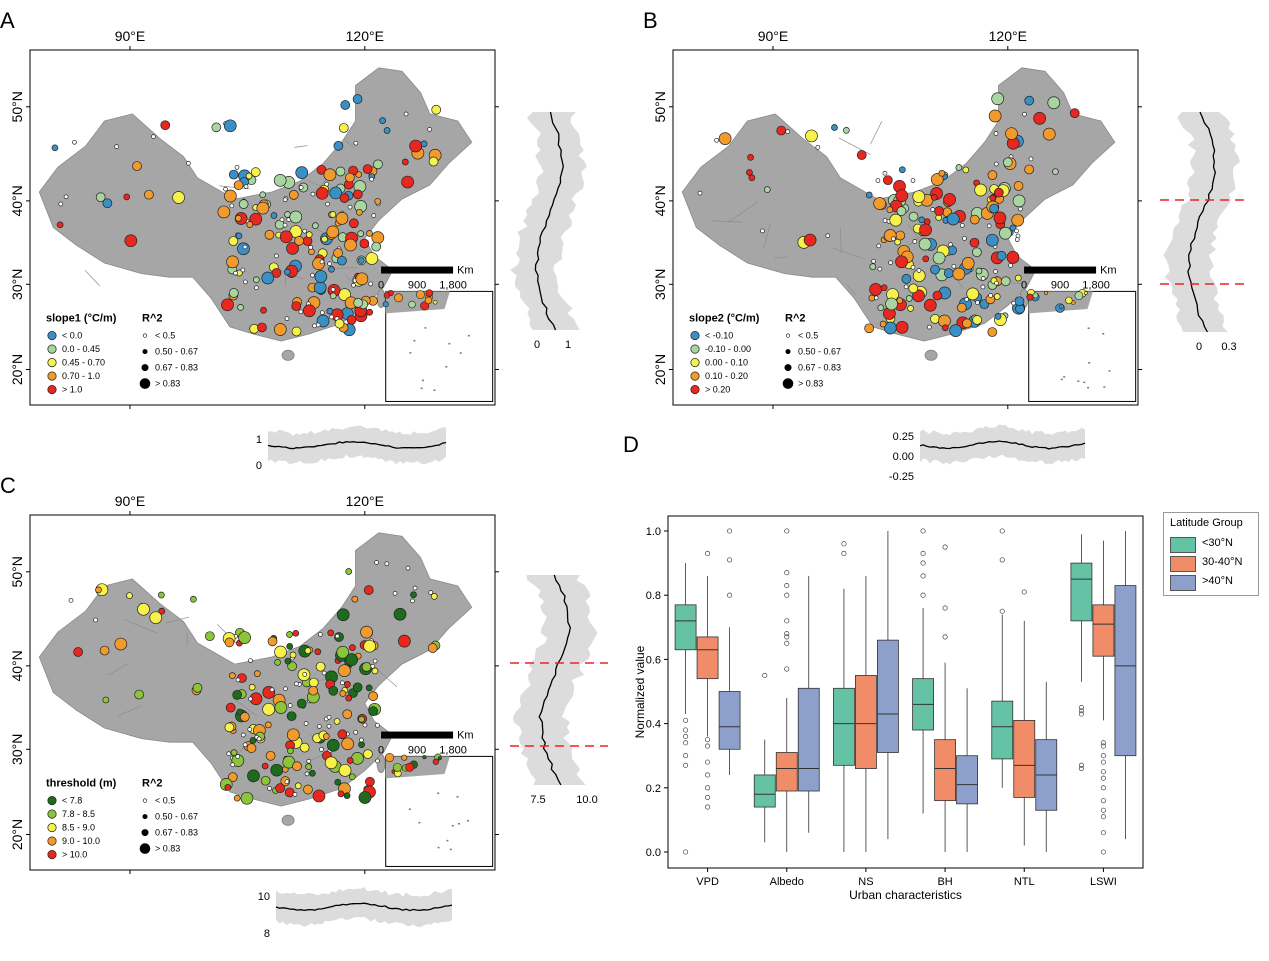 The width and height of the screenshot is (1269, 961). I want to click on profile-tick-label: 1, so click(568, 345).